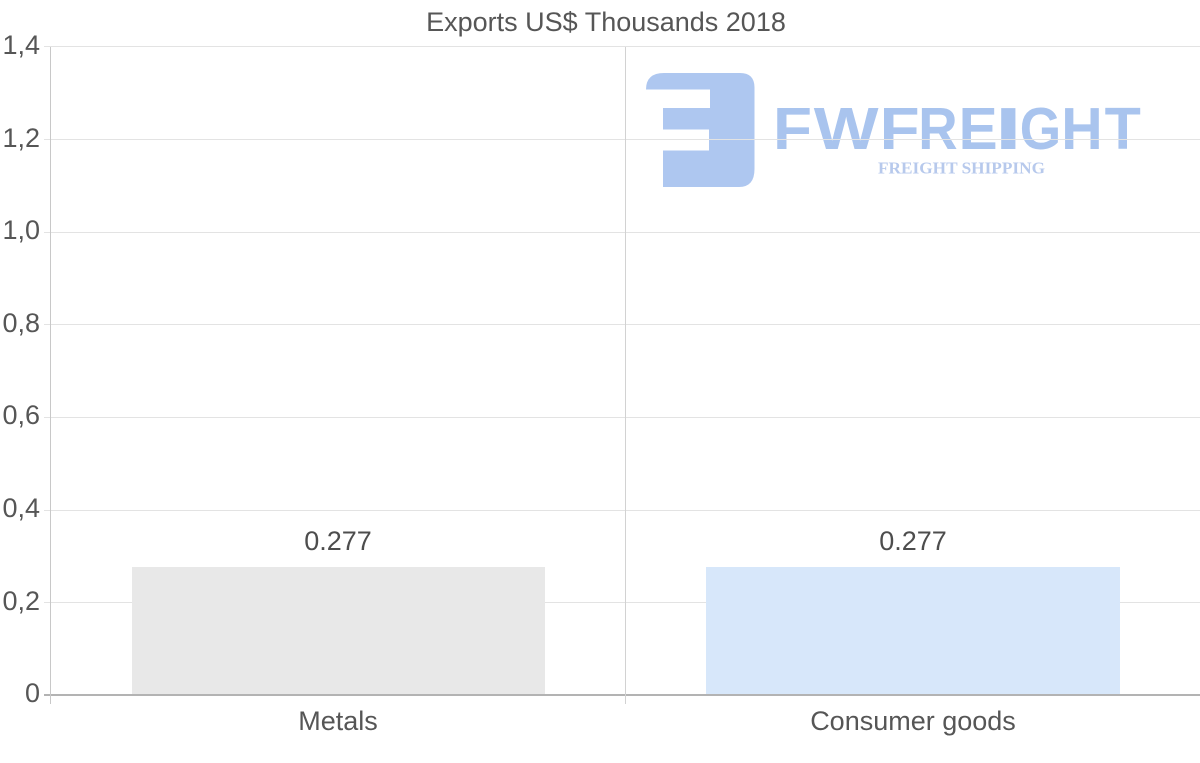 The height and width of the screenshot is (763, 1200). What do you see at coordinates (978, 129) in the screenshot?
I see `svg-text: E` at bounding box center [978, 129].